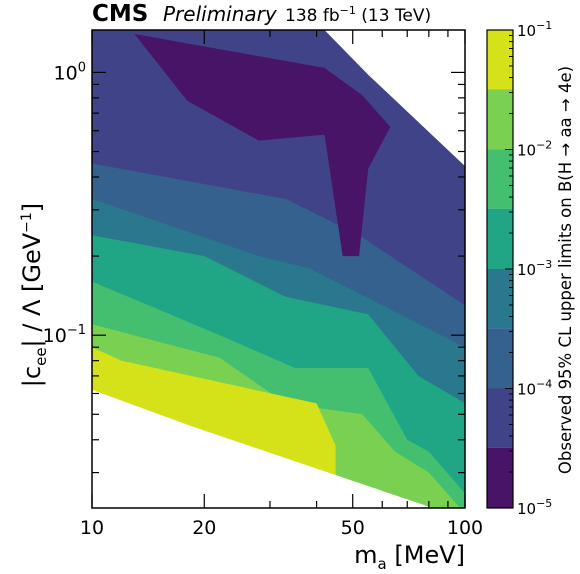 The height and width of the screenshot is (574, 580). Describe the element at coordinates (204, 528) in the screenshot. I see `x-tick-label-20: 20` at that location.